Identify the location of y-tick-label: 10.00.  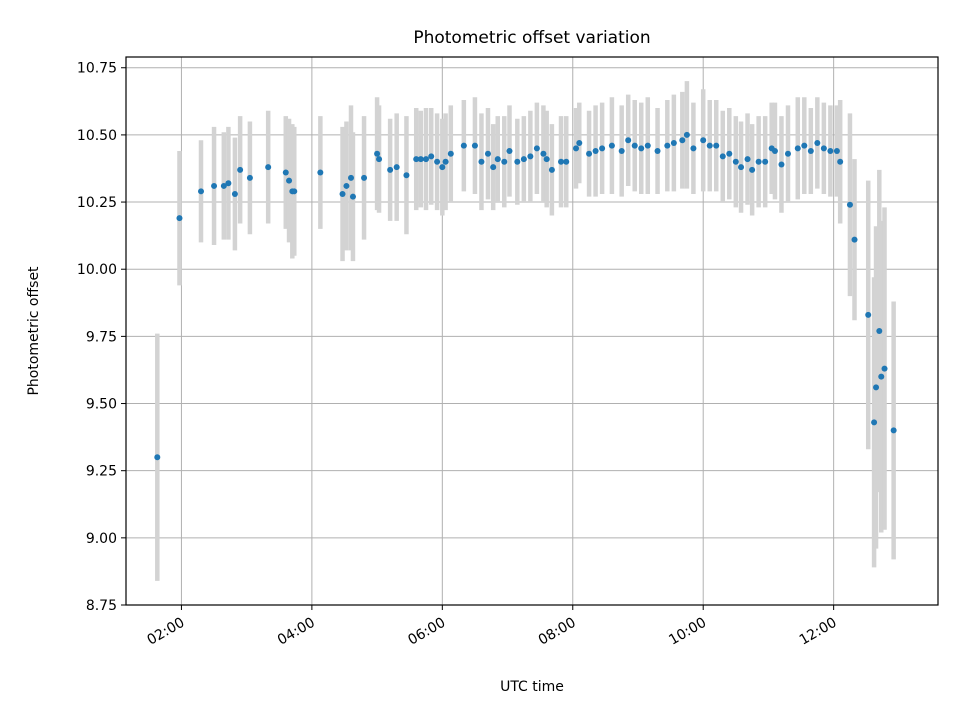
(97, 270).